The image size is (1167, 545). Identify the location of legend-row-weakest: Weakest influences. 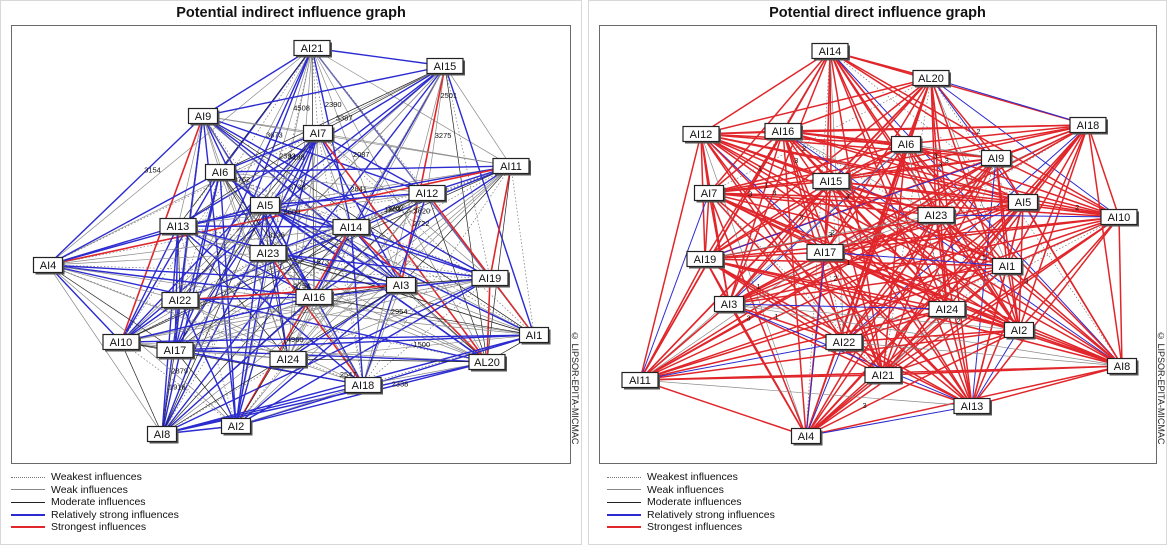
(691, 477).